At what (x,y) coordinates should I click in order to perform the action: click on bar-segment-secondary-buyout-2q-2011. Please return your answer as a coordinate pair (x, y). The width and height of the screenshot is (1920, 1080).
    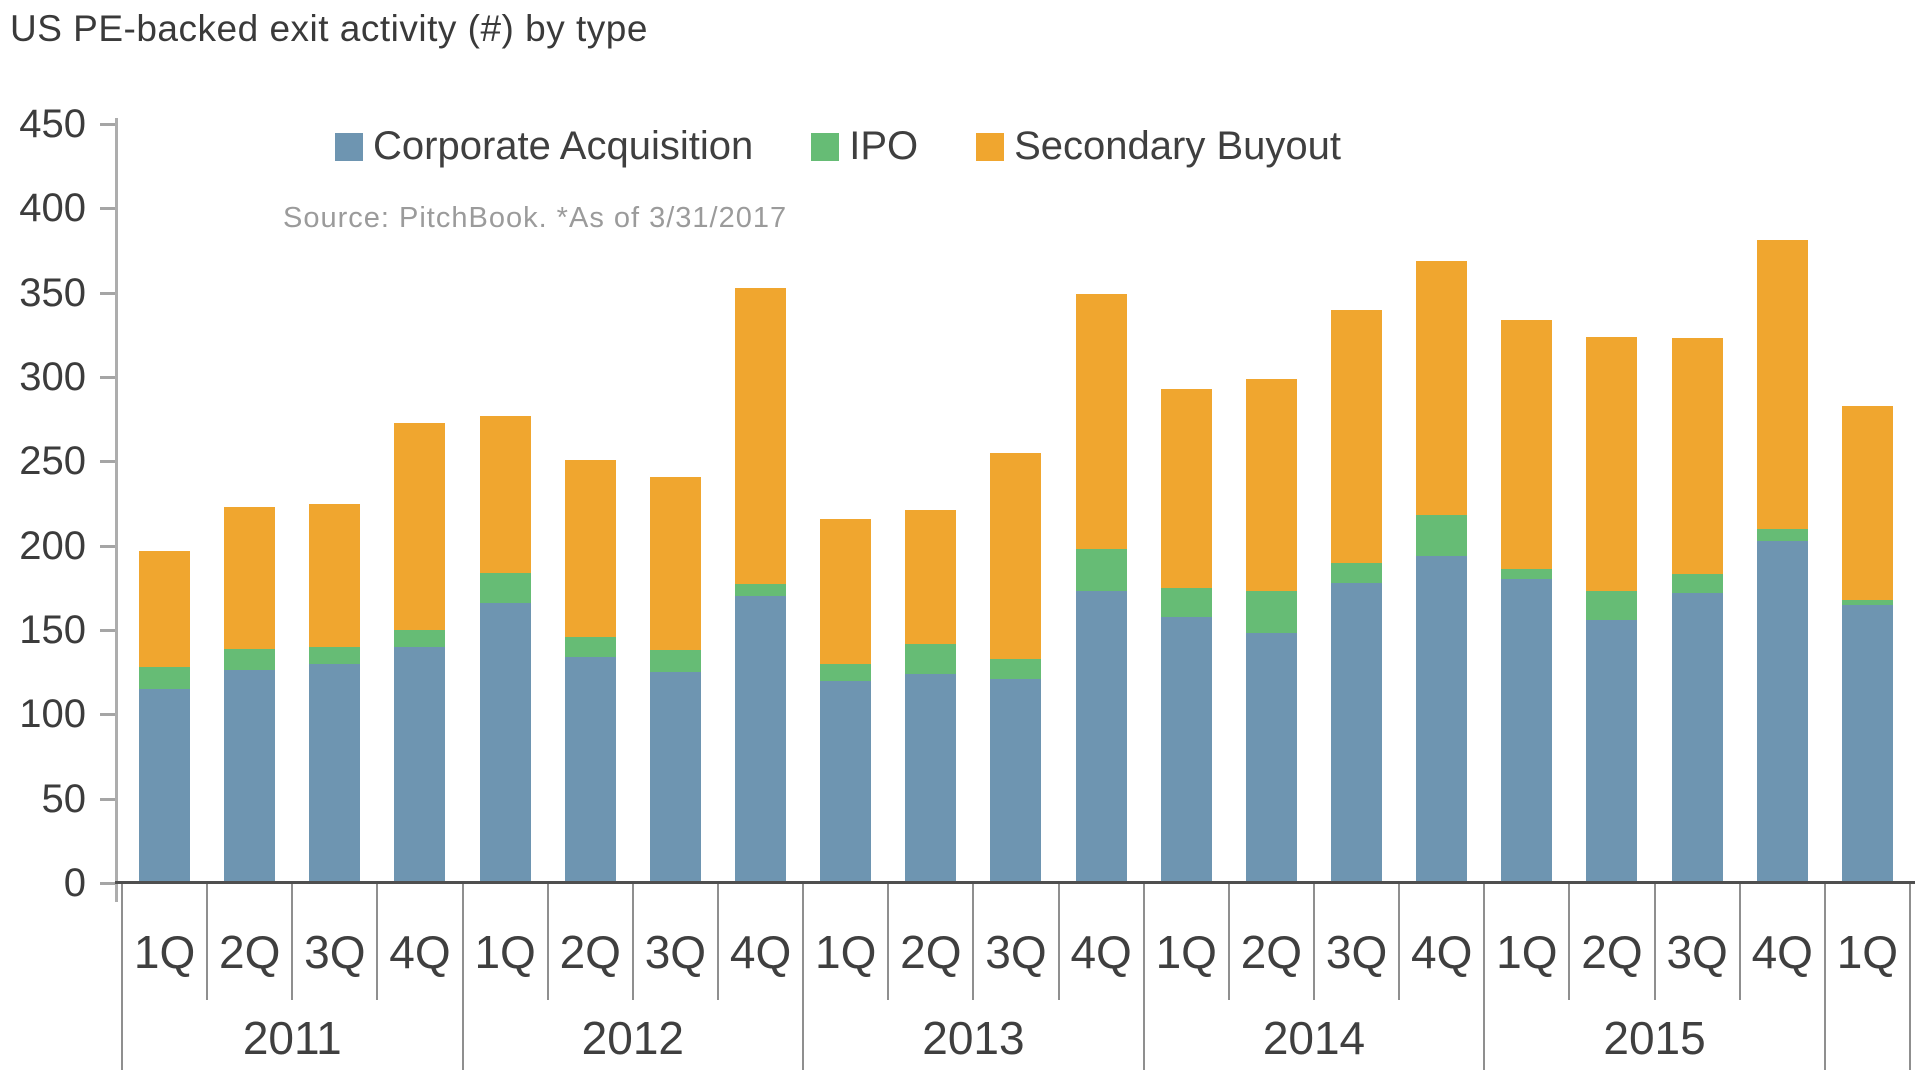
    Looking at the image, I should click on (250, 577).